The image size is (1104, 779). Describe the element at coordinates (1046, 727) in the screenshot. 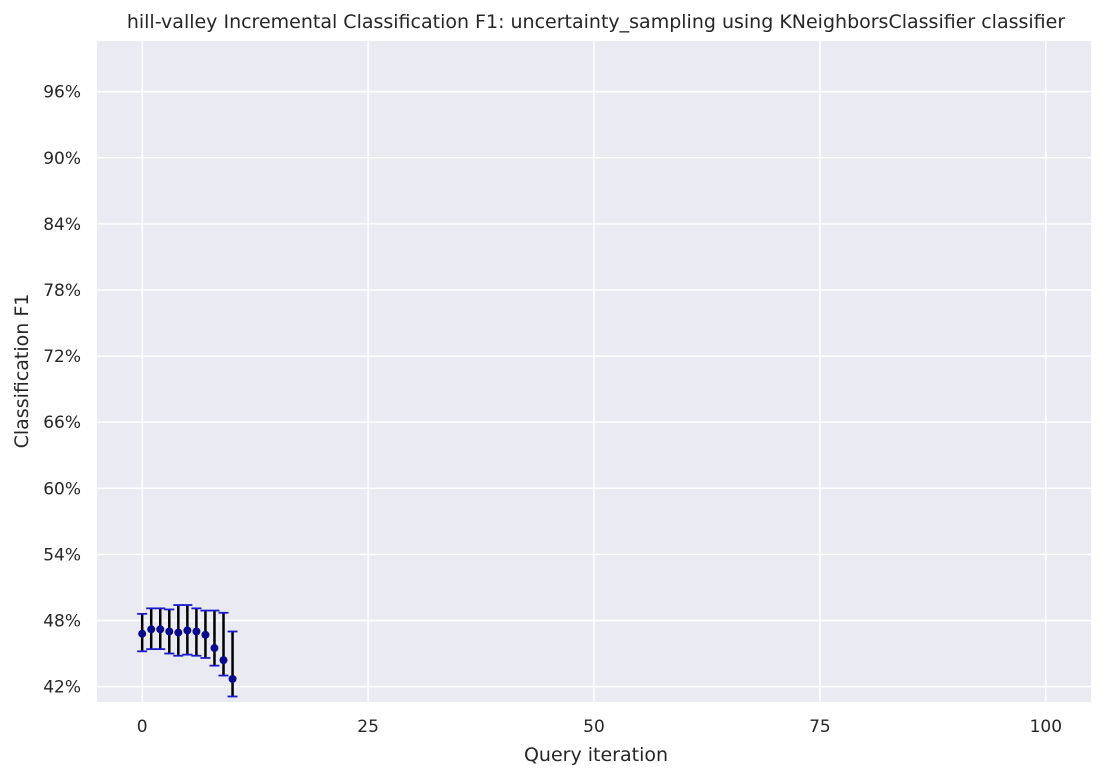

I see `x-tick-label: 100` at that location.